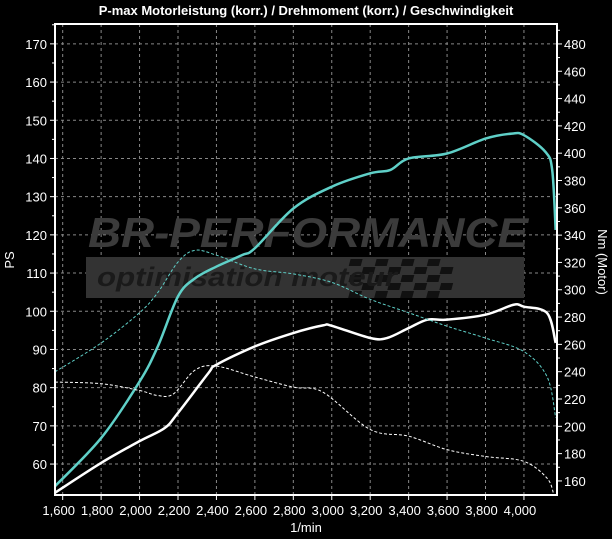 The image size is (612, 539). What do you see at coordinates (327, 510) in the screenshot?
I see `x-tick-label: 3,000` at bounding box center [327, 510].